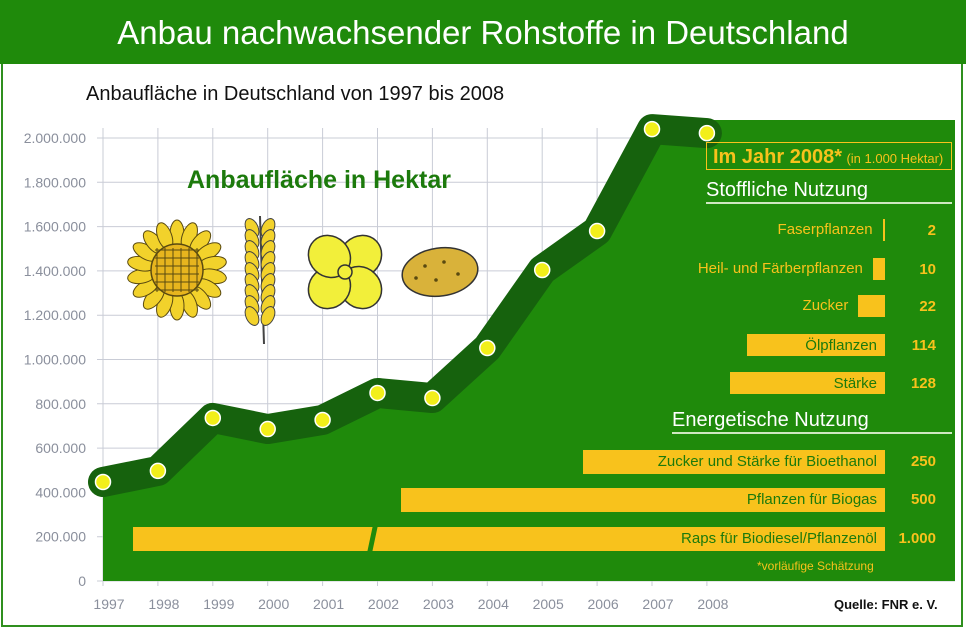 This screenshot has width=966, height=630. Describe the element at coordinates (927, 306) in the screenshot. I see `bar-value: 22` at that location.